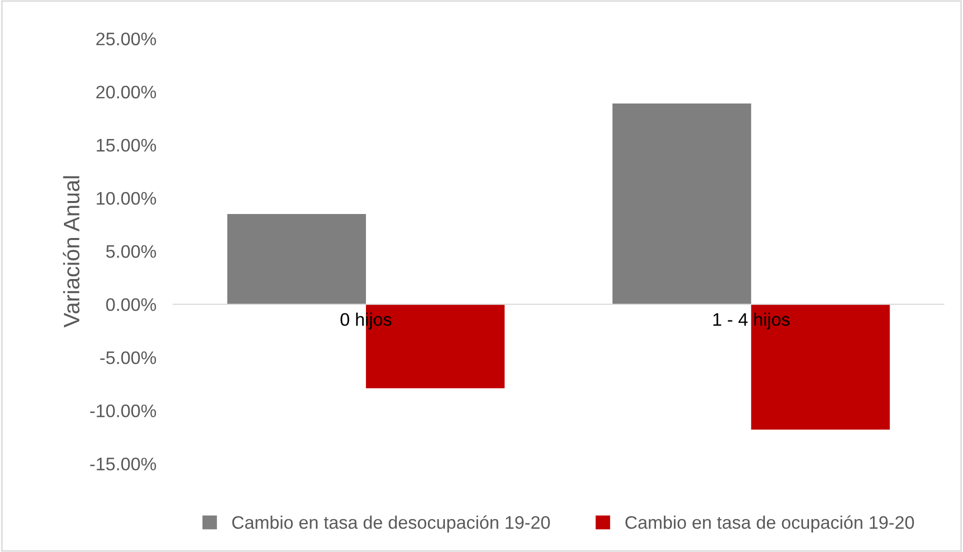 This screenshot has width=963, height=552. Describe the element at coordinates (769, 523) in the screenshot. I see `legend-label: Cambio en tasa de ocupación 19-20` at that location.